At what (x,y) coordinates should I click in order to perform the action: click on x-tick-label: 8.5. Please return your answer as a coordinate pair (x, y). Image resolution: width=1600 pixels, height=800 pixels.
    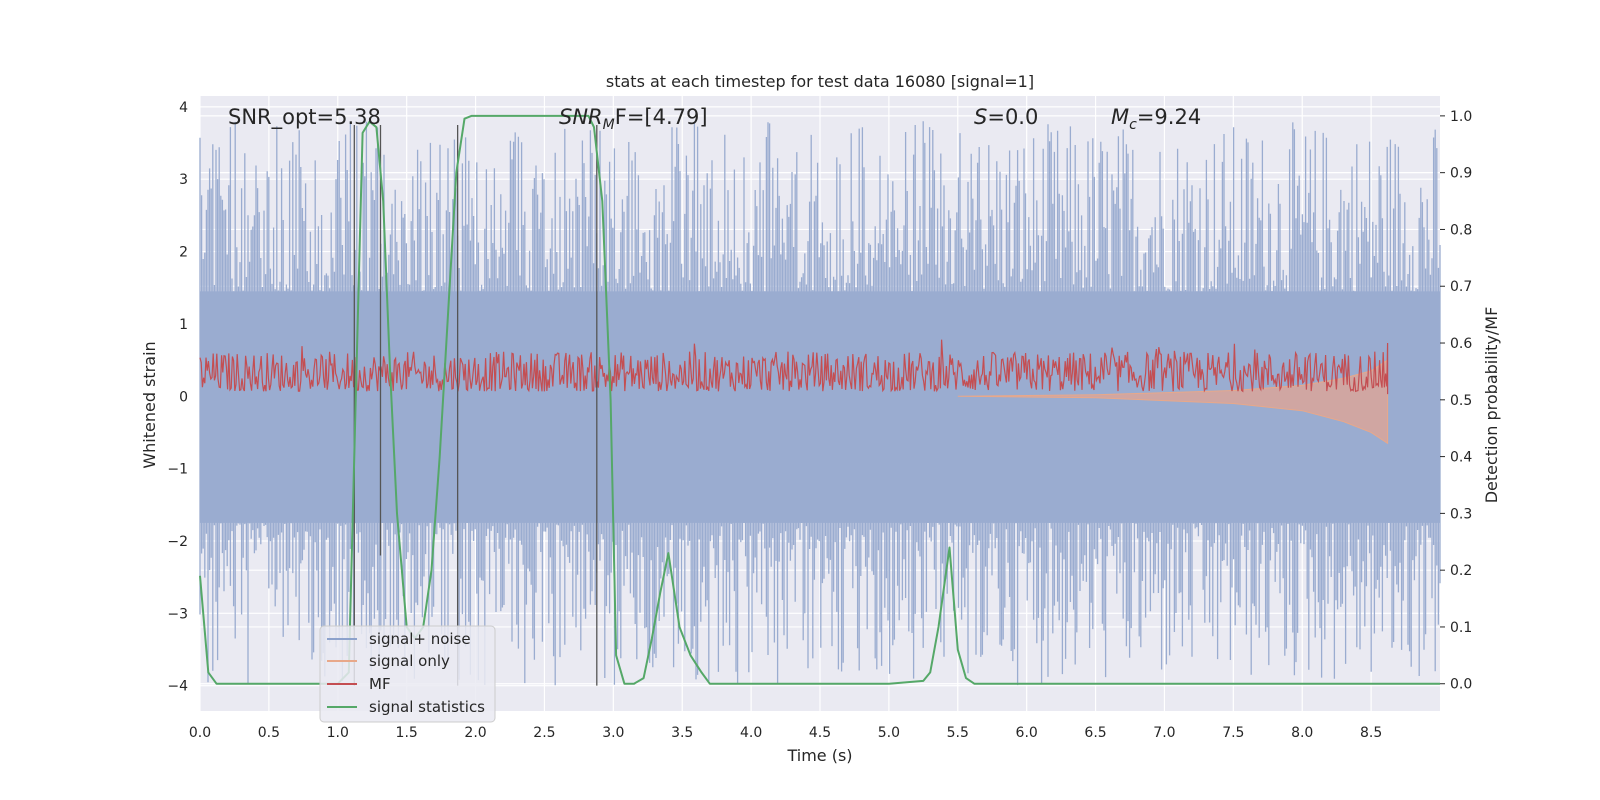
    Looking at the image, I should click on (1371, 733).